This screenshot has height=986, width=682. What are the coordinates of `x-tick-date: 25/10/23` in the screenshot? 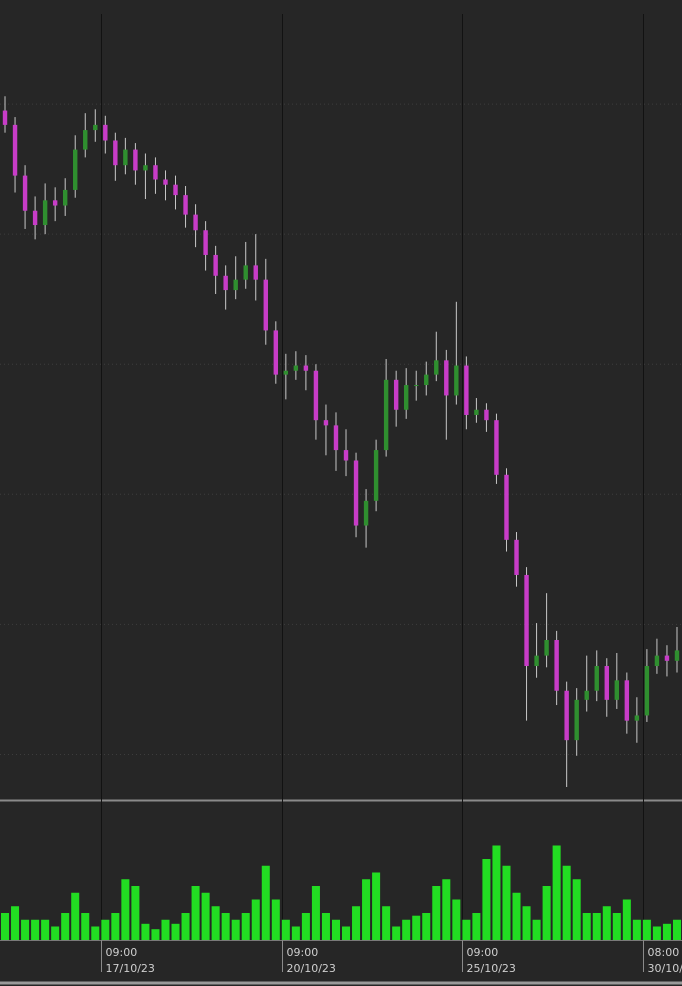 It's located at (491, 968).